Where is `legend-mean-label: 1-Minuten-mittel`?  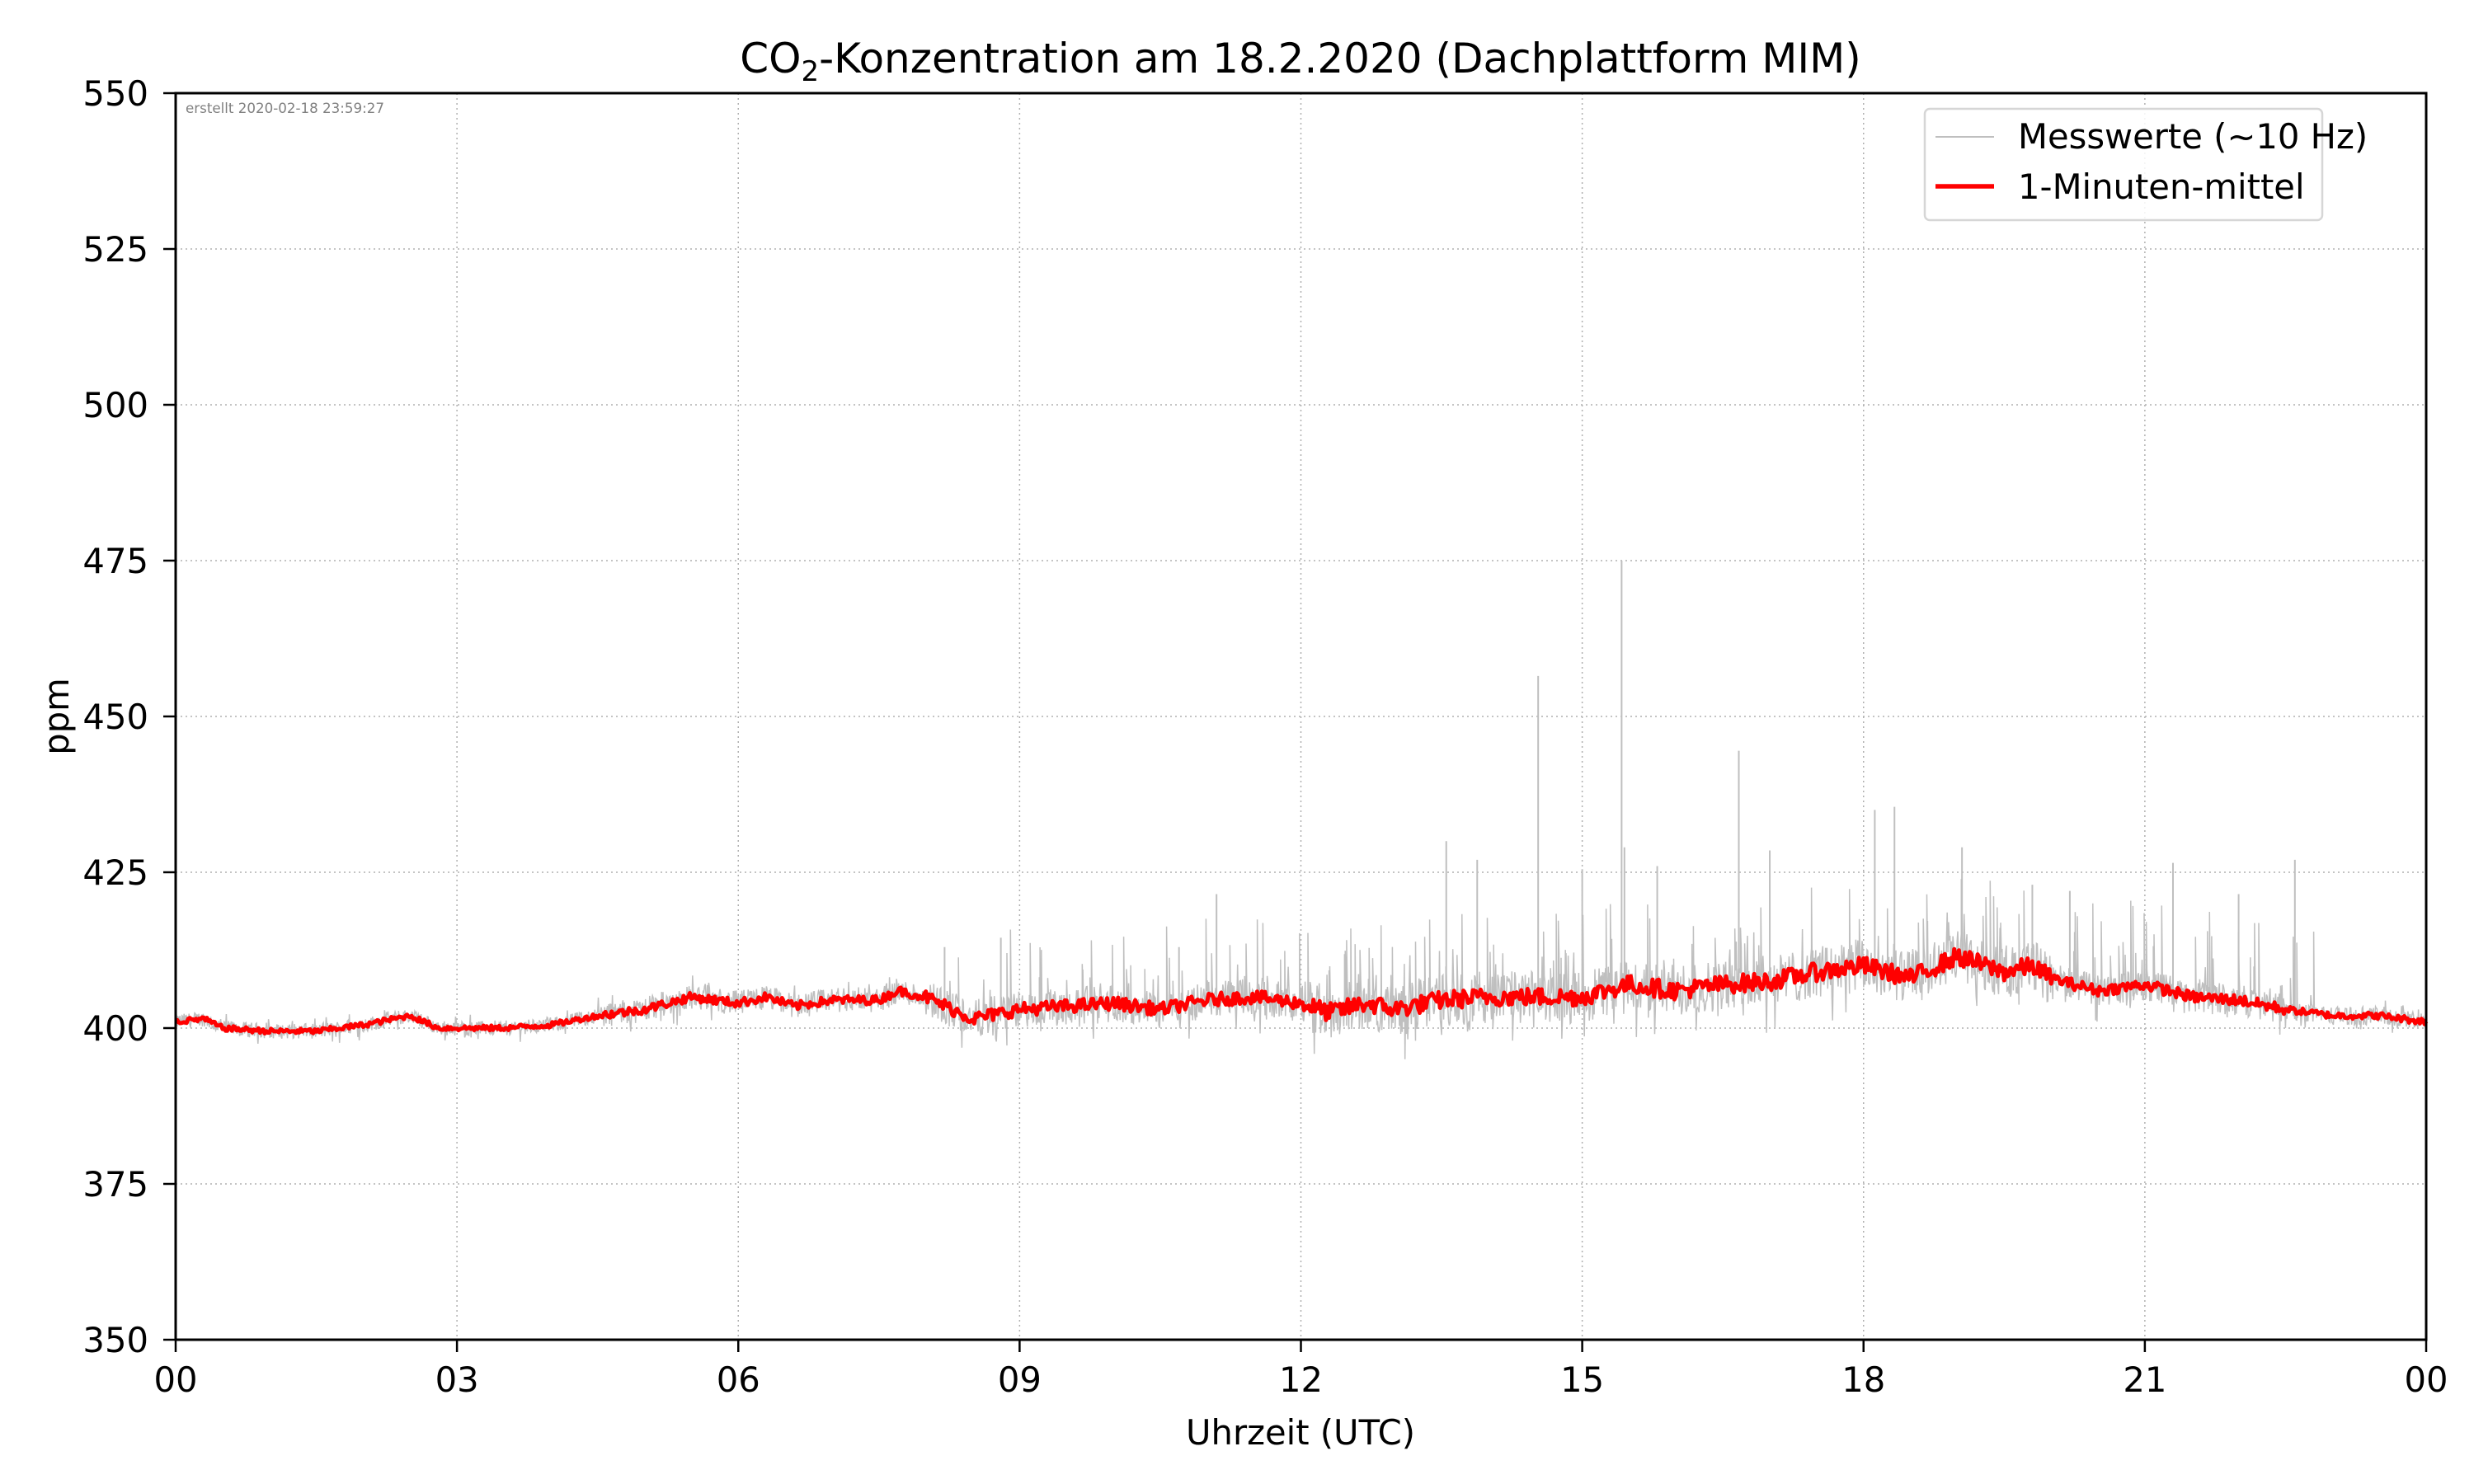 legend-mean-label: 1-Minuten-mittel is located at coordinates (2161, 187).